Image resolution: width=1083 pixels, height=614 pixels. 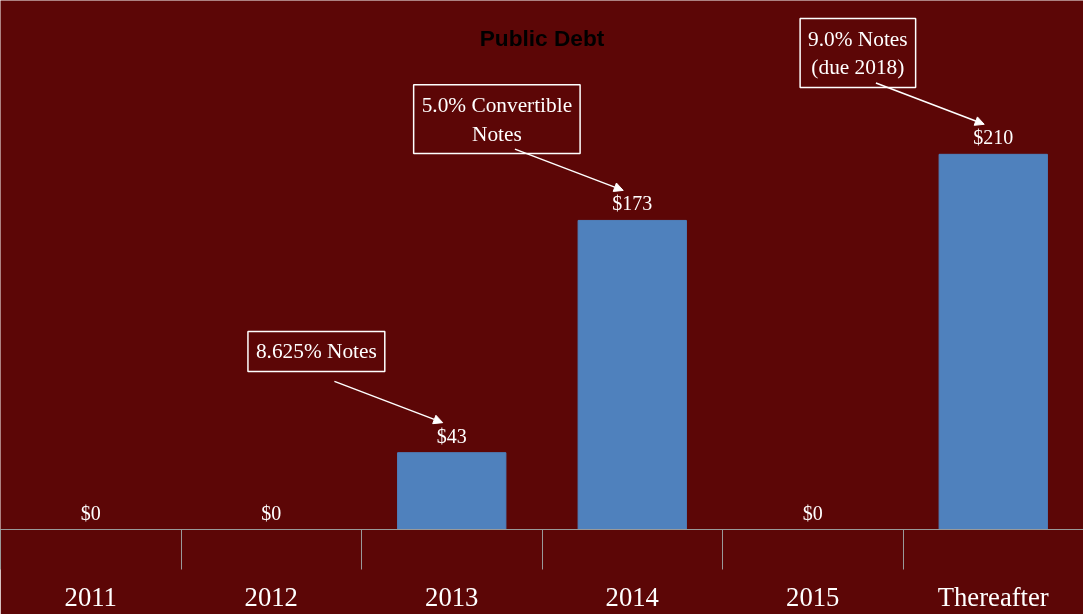 I want to click on text: 5.0% Convertible Notes, so click(x=497, y=119).